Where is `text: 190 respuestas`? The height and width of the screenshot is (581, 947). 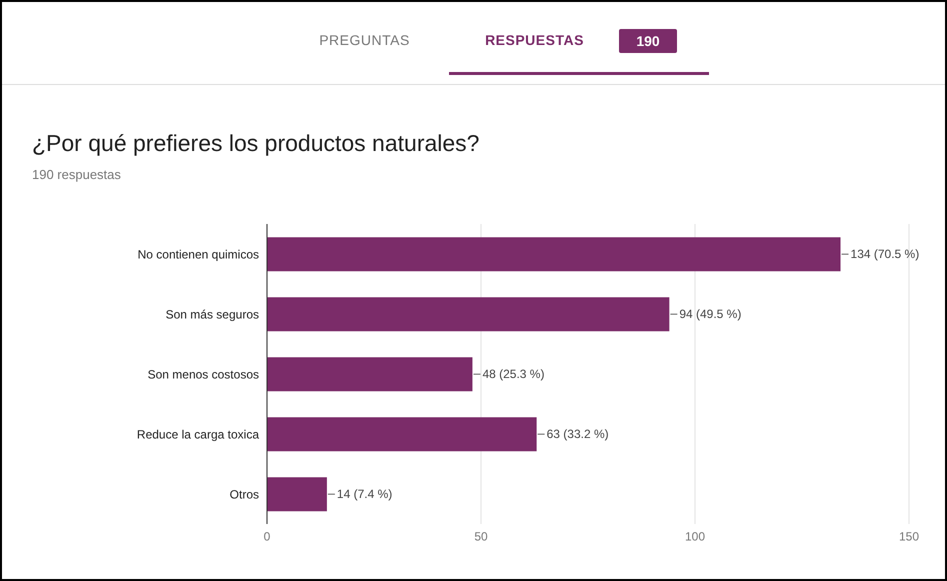
text: 190 respuestas is located at coordinates (76, 174).